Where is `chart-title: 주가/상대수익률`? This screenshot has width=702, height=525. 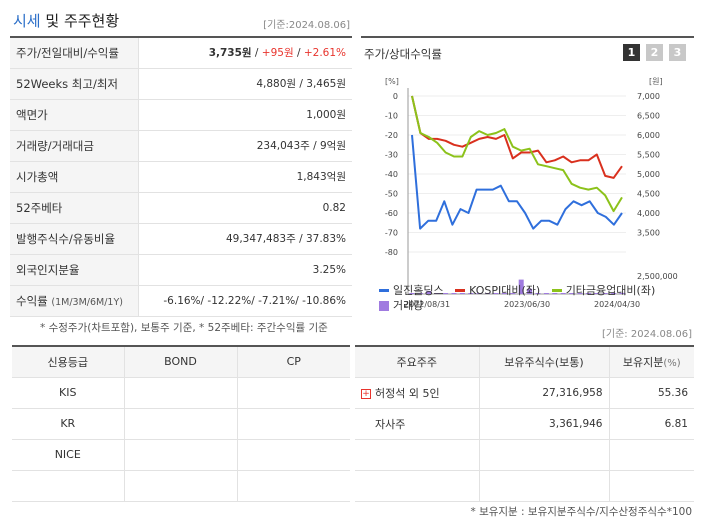
chart-title: 주가/상대수익률 is located at coordinates (403, 54).